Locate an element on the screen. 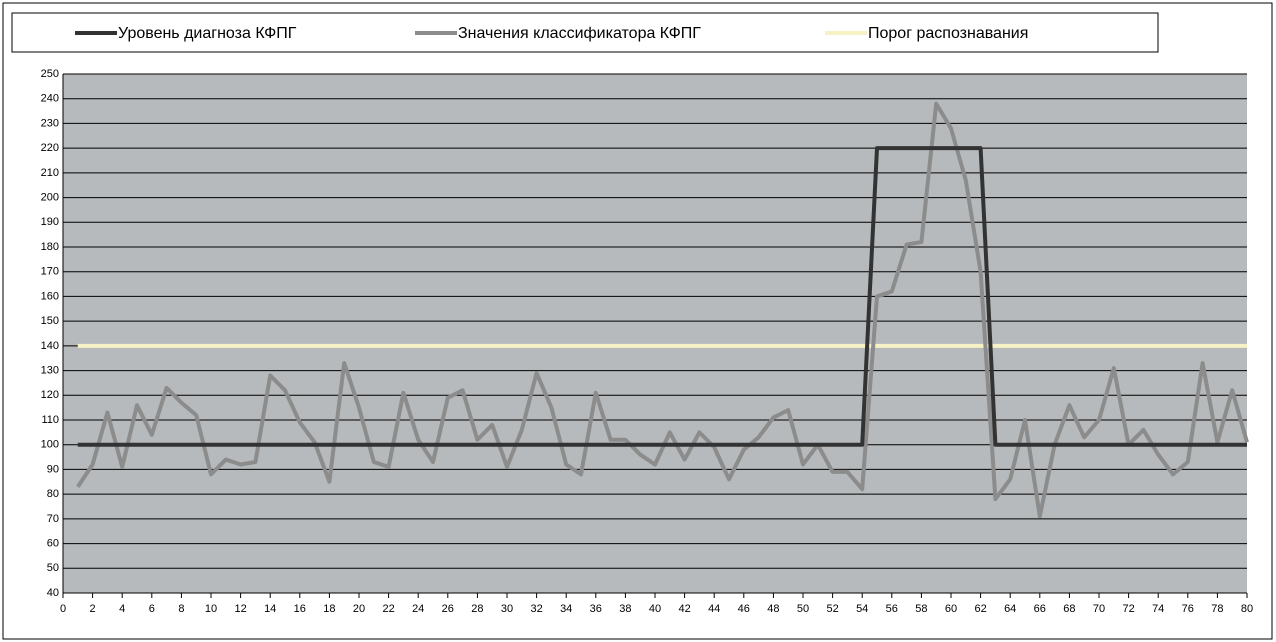 This screenshot has height=642, width=1276. y-tick-label: 100 is located at coordinates (50, 445).